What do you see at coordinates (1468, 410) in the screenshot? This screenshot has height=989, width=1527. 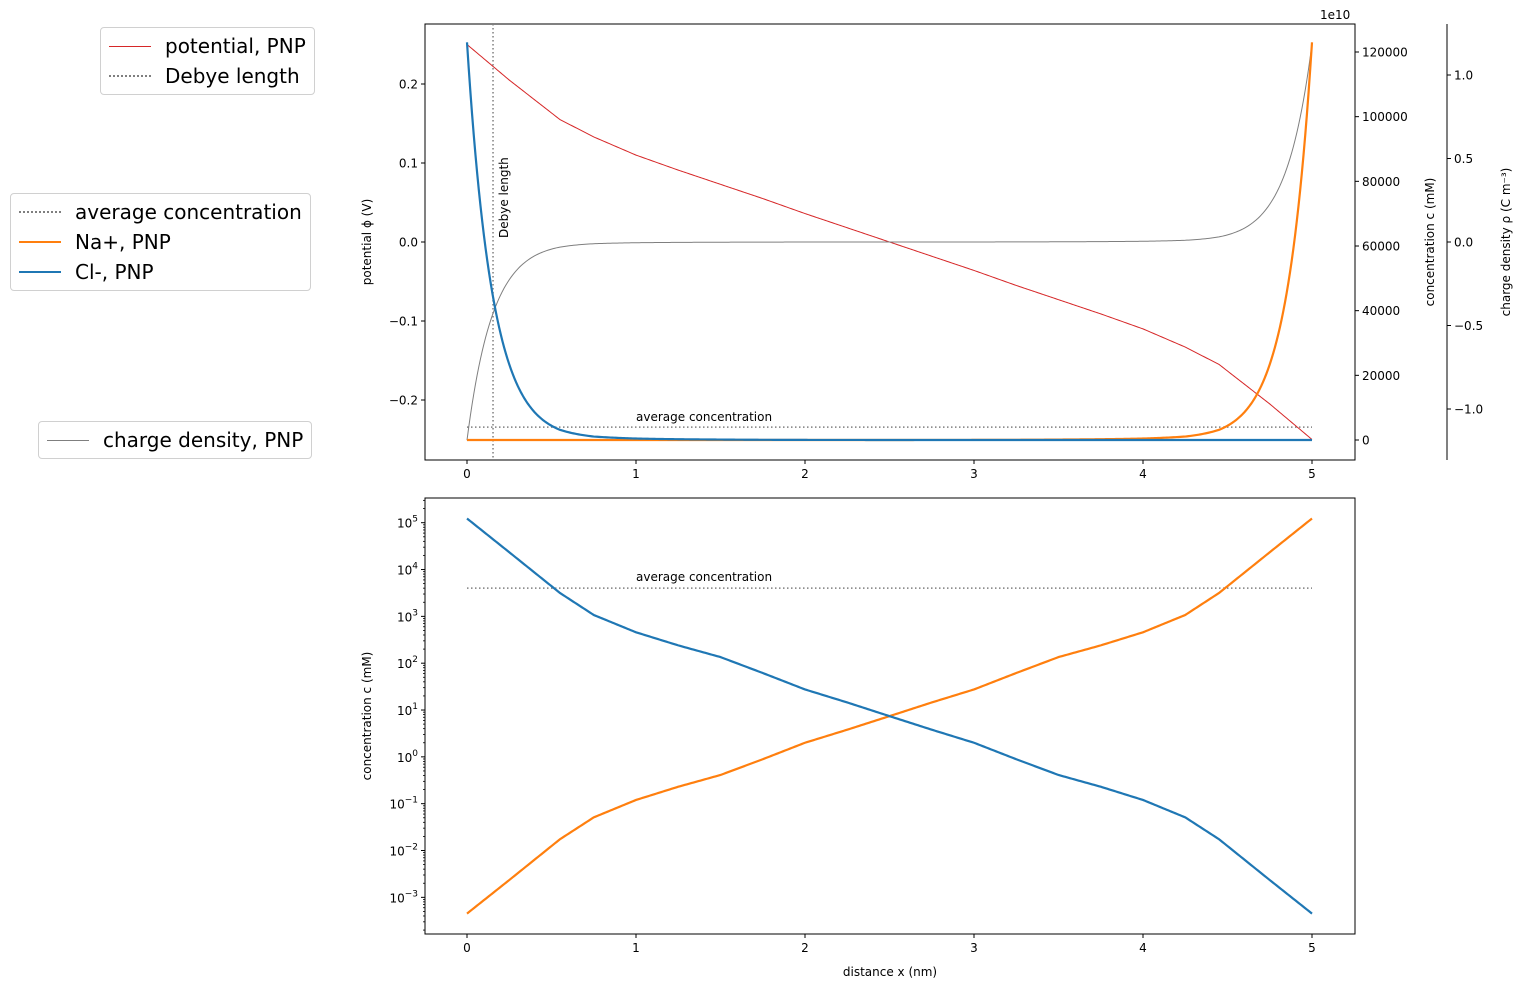 I see `charge-density-ytick-label: −1.0` at bounding box center [1468, 410].